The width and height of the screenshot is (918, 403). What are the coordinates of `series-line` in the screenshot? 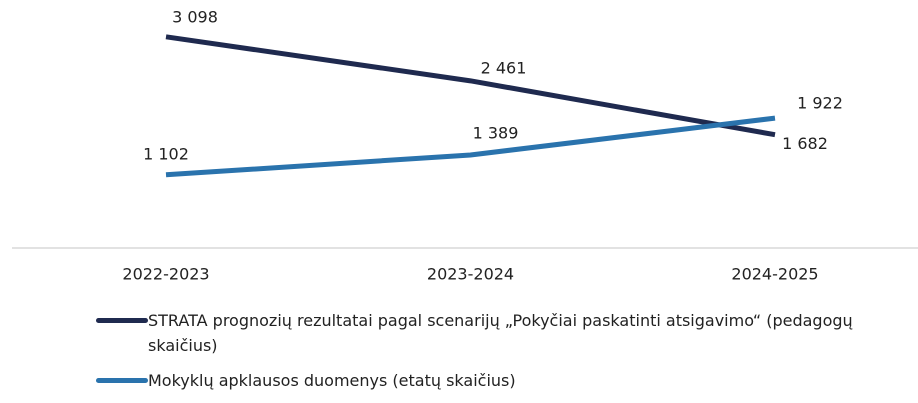 It's located at (470, 146).